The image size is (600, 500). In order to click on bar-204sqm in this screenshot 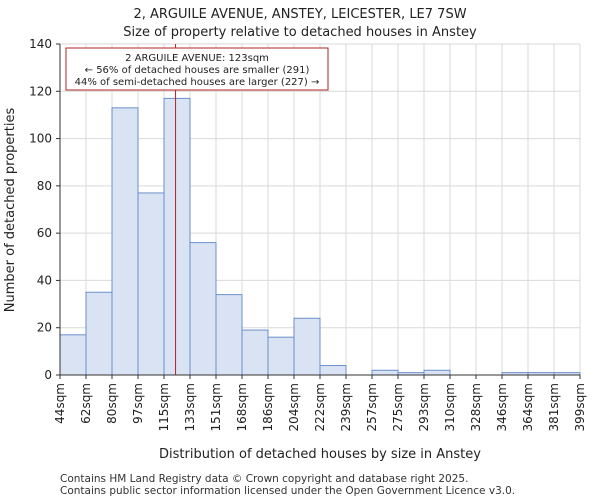, I will do `click(307, 346)`.